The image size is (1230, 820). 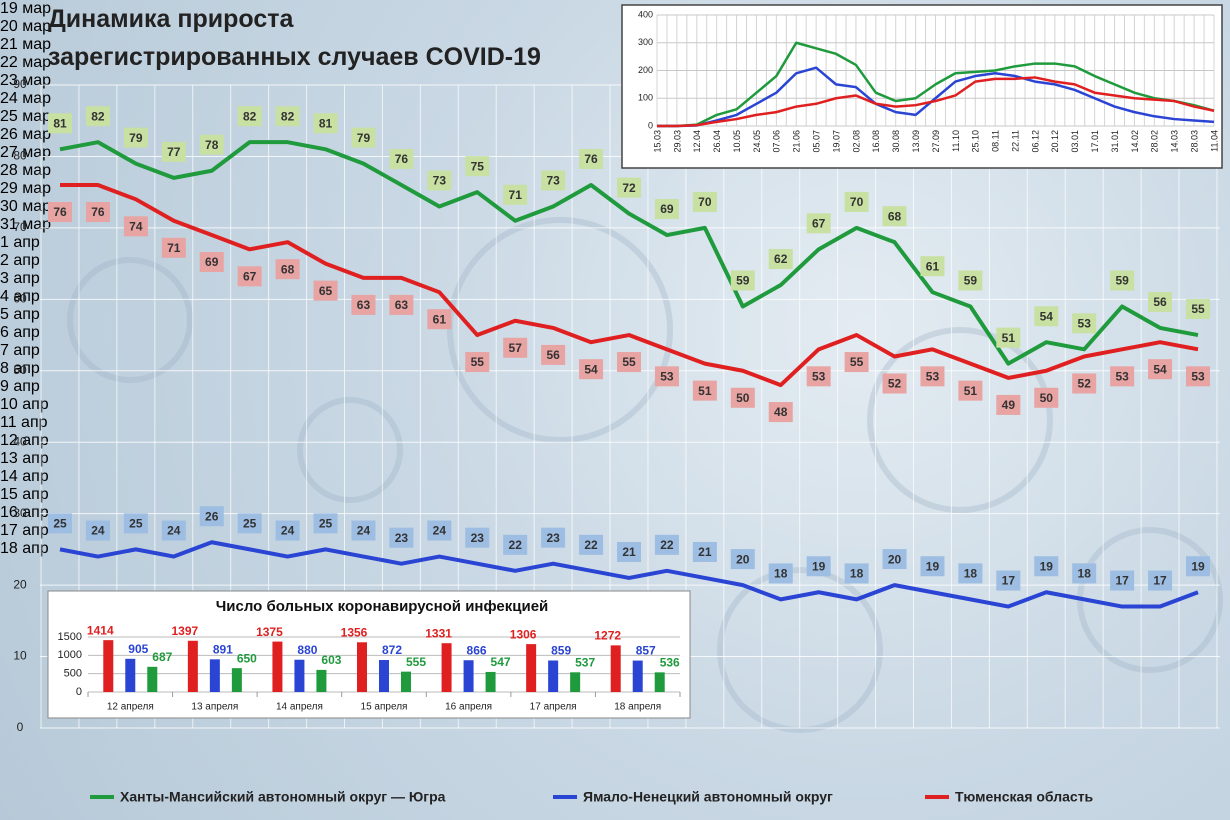 I want to click on data-label: 57, so click(x=516, y=348).